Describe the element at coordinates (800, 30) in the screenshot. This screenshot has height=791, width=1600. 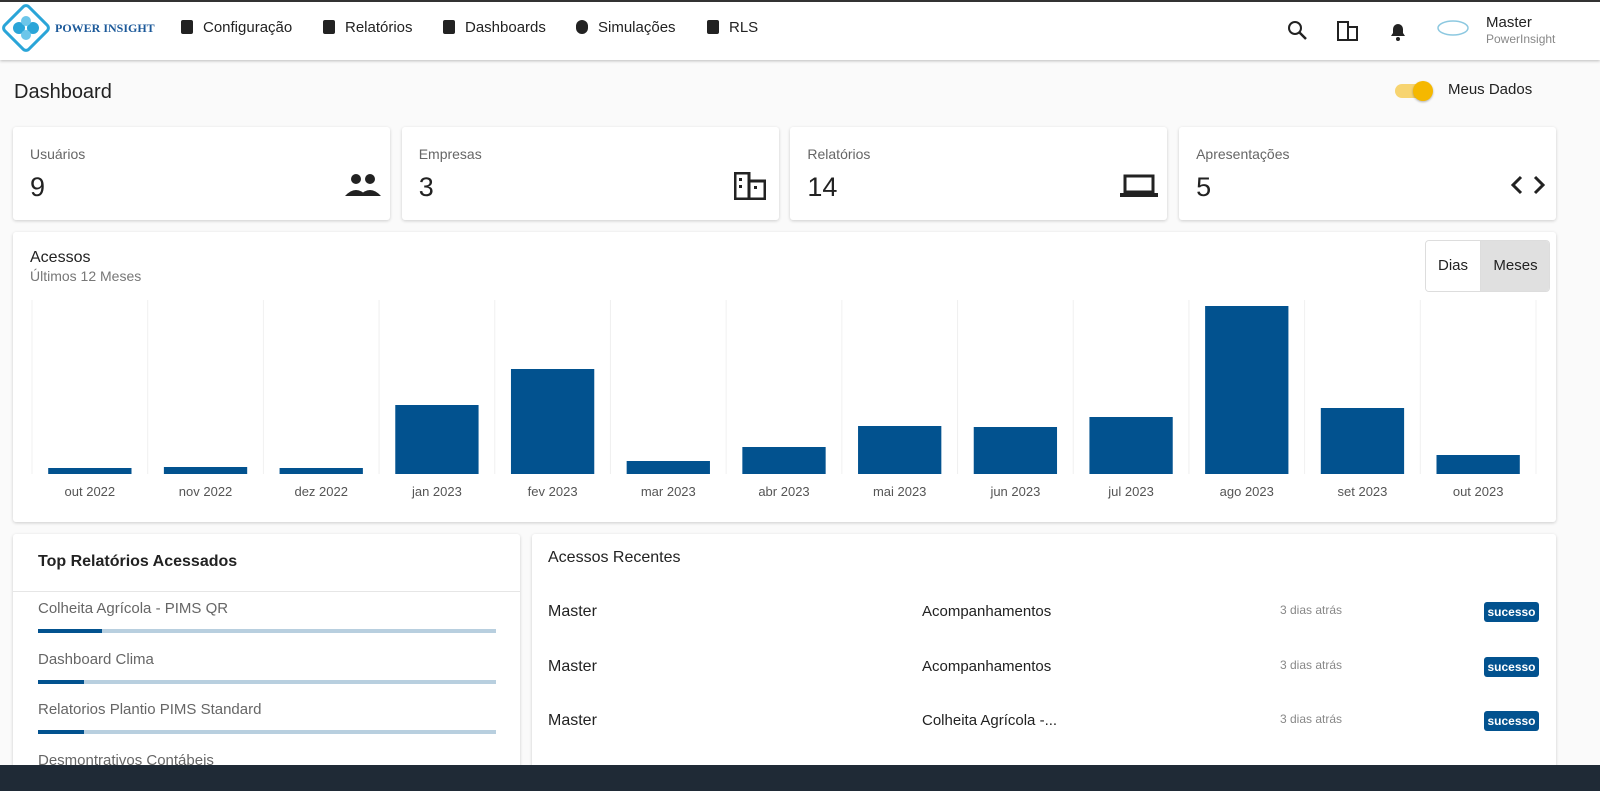
I see `navbar` at that location.